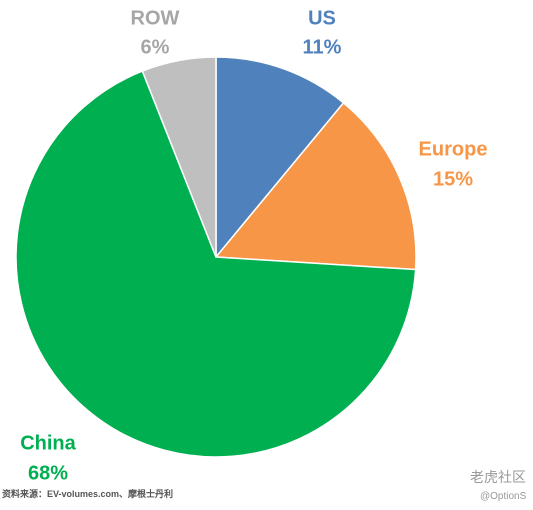  Describe the element at coordinates (48, 473) in the screenshot. I see `value-label: 68%` at that location.